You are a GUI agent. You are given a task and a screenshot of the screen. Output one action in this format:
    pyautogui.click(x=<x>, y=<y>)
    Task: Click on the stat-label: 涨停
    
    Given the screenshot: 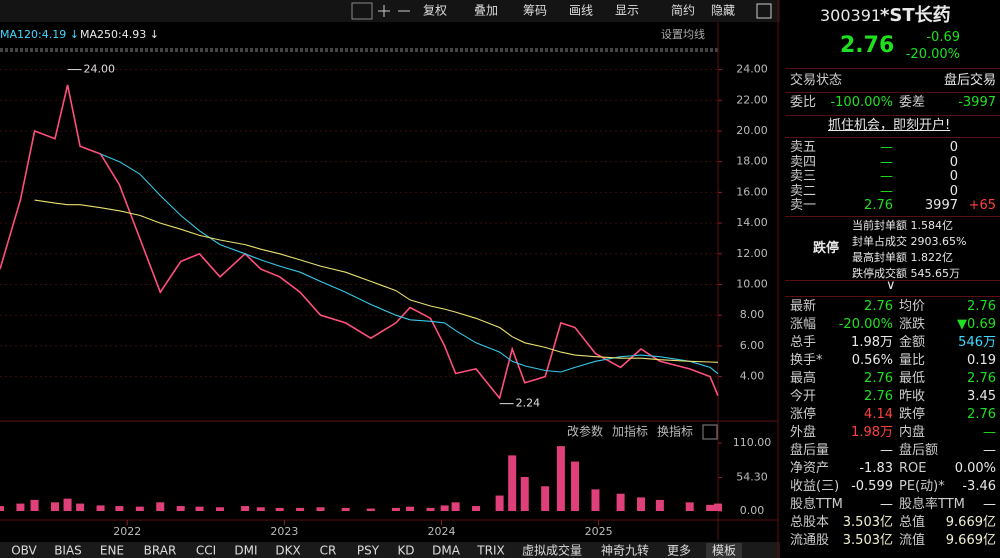 What is the action you would take?
    pyautogui.click(x=803, y=414)
    